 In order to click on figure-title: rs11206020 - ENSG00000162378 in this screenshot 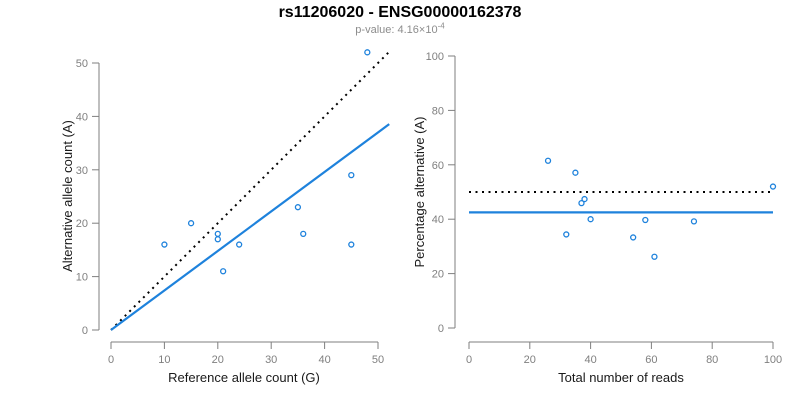, I will do `click(400, 12)`.